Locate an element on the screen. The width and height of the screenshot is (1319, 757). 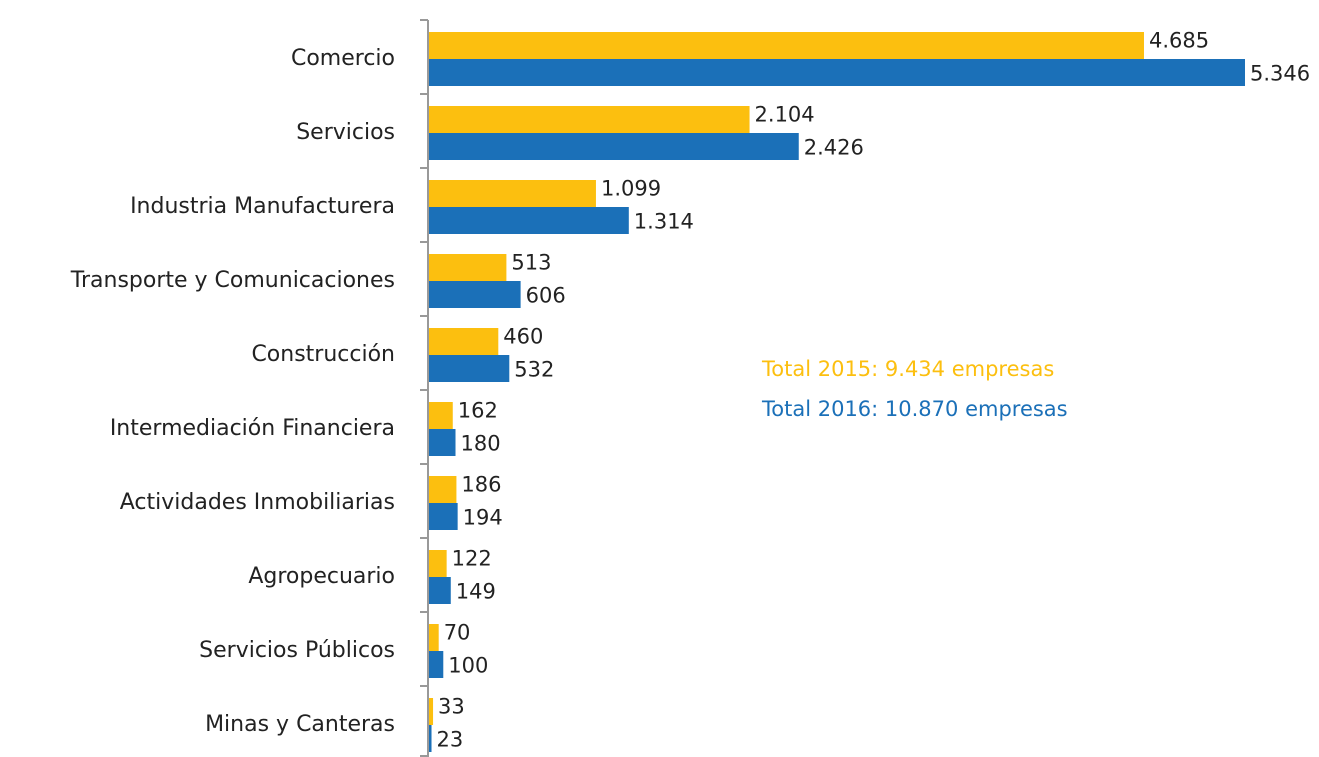
category-label: Transporte y Comunicaciones is located at coordinates (232, 280).